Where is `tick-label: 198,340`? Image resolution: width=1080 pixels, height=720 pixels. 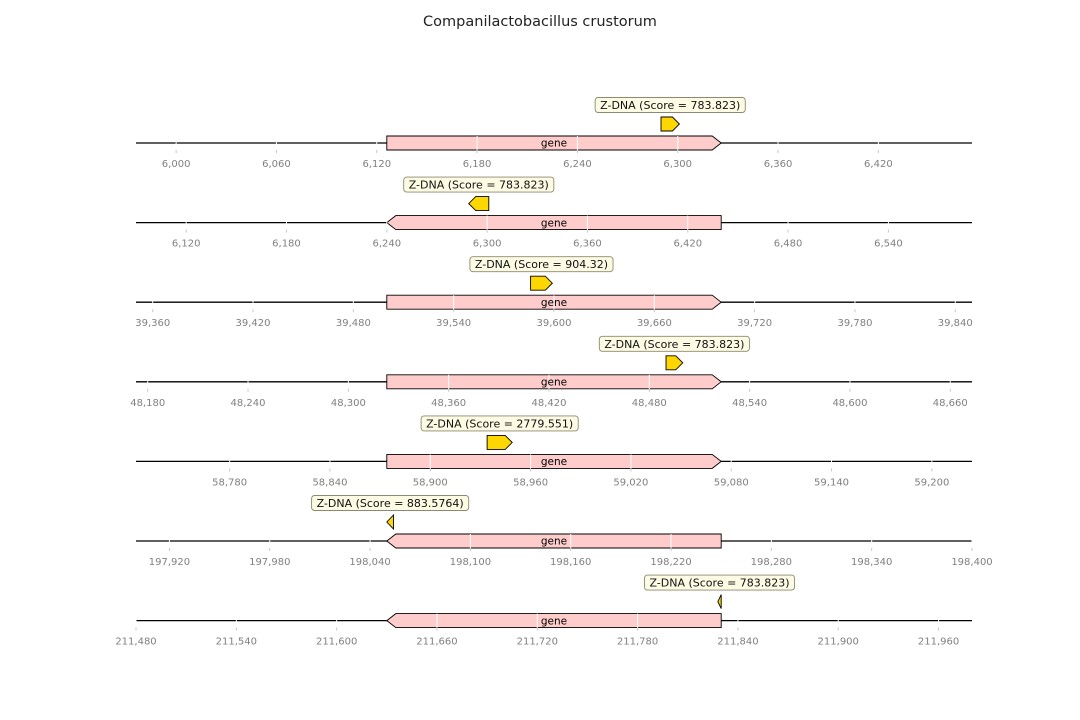 tick-label: 198,340 is located at coordinates (871, 562).